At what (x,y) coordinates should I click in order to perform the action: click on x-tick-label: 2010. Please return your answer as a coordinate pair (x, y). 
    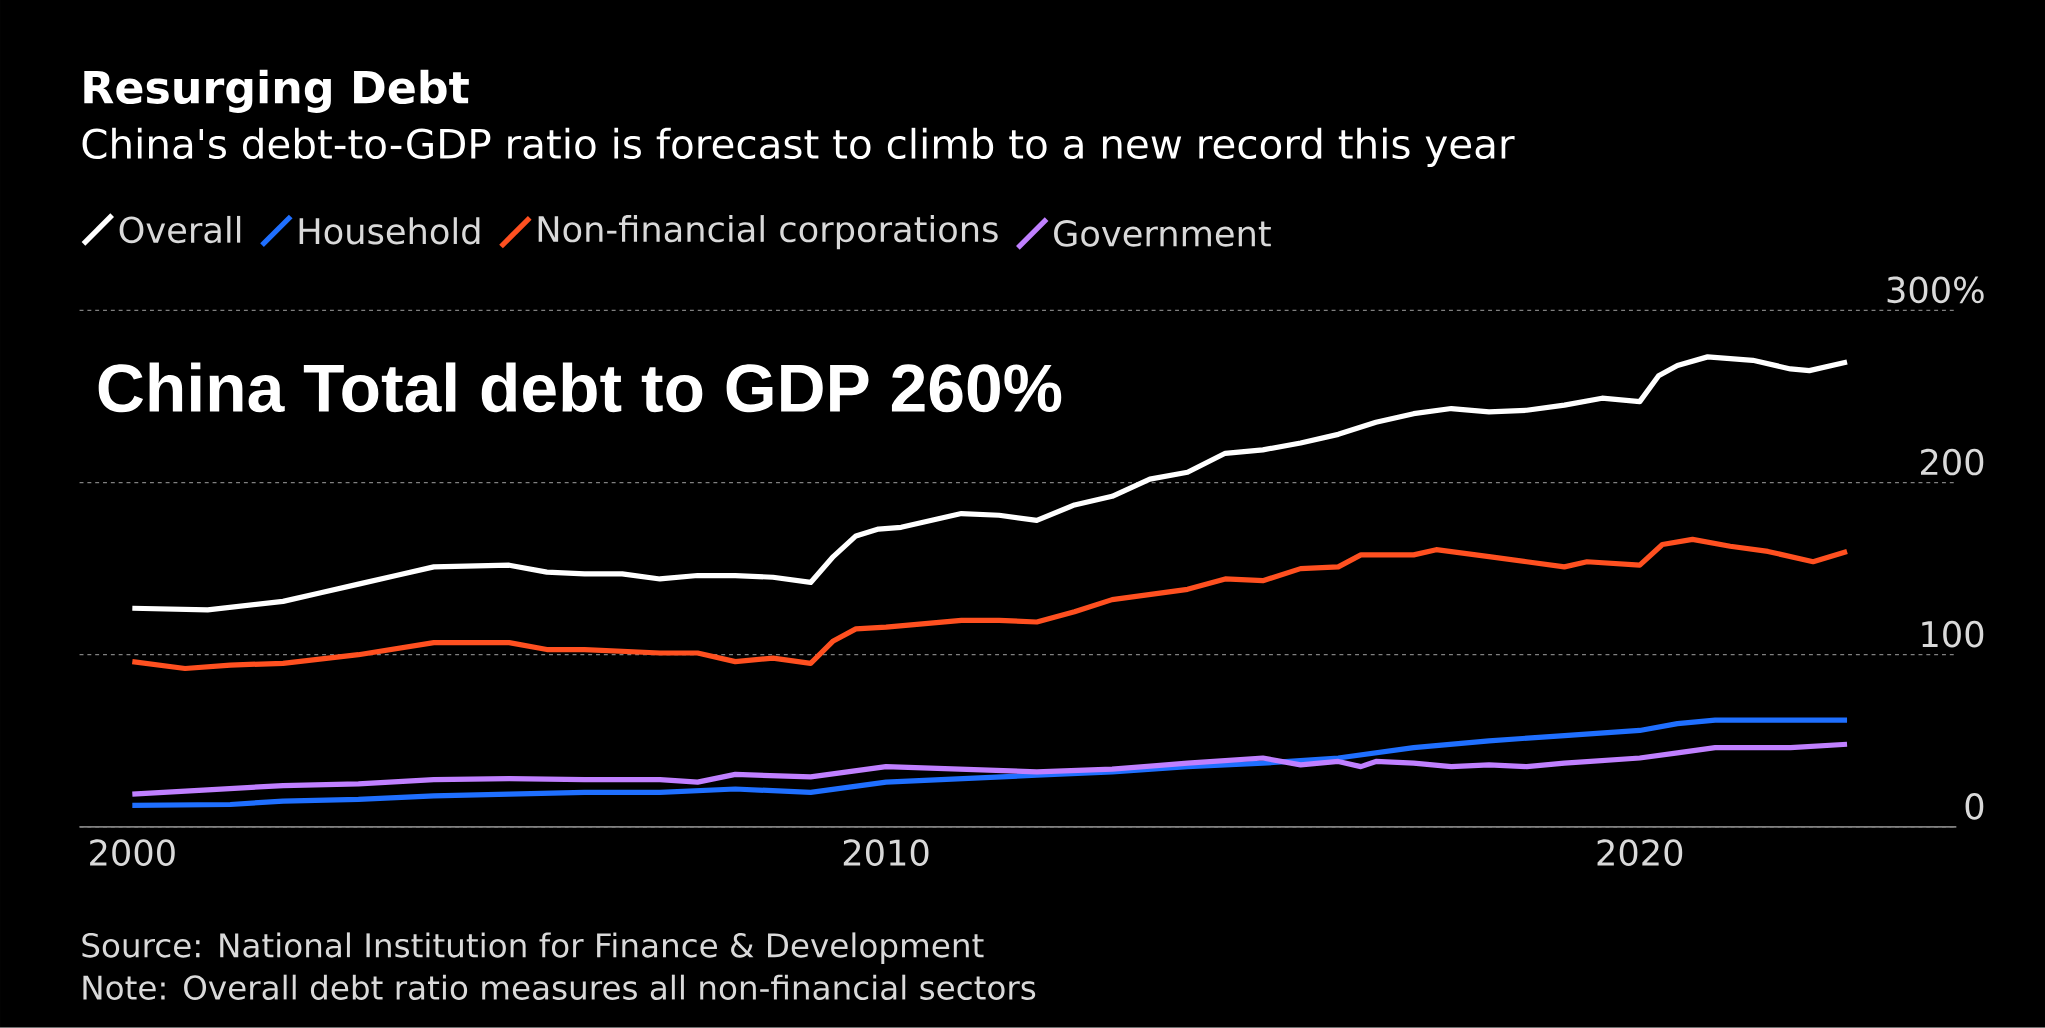
    Looking at the image, I should click on (886, 853).